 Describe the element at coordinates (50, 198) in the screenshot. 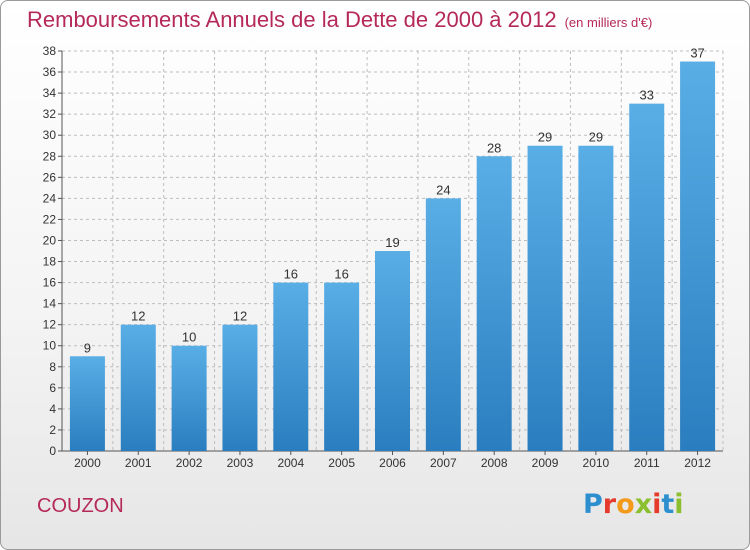

I see `y-tick-label: 24` at that location.